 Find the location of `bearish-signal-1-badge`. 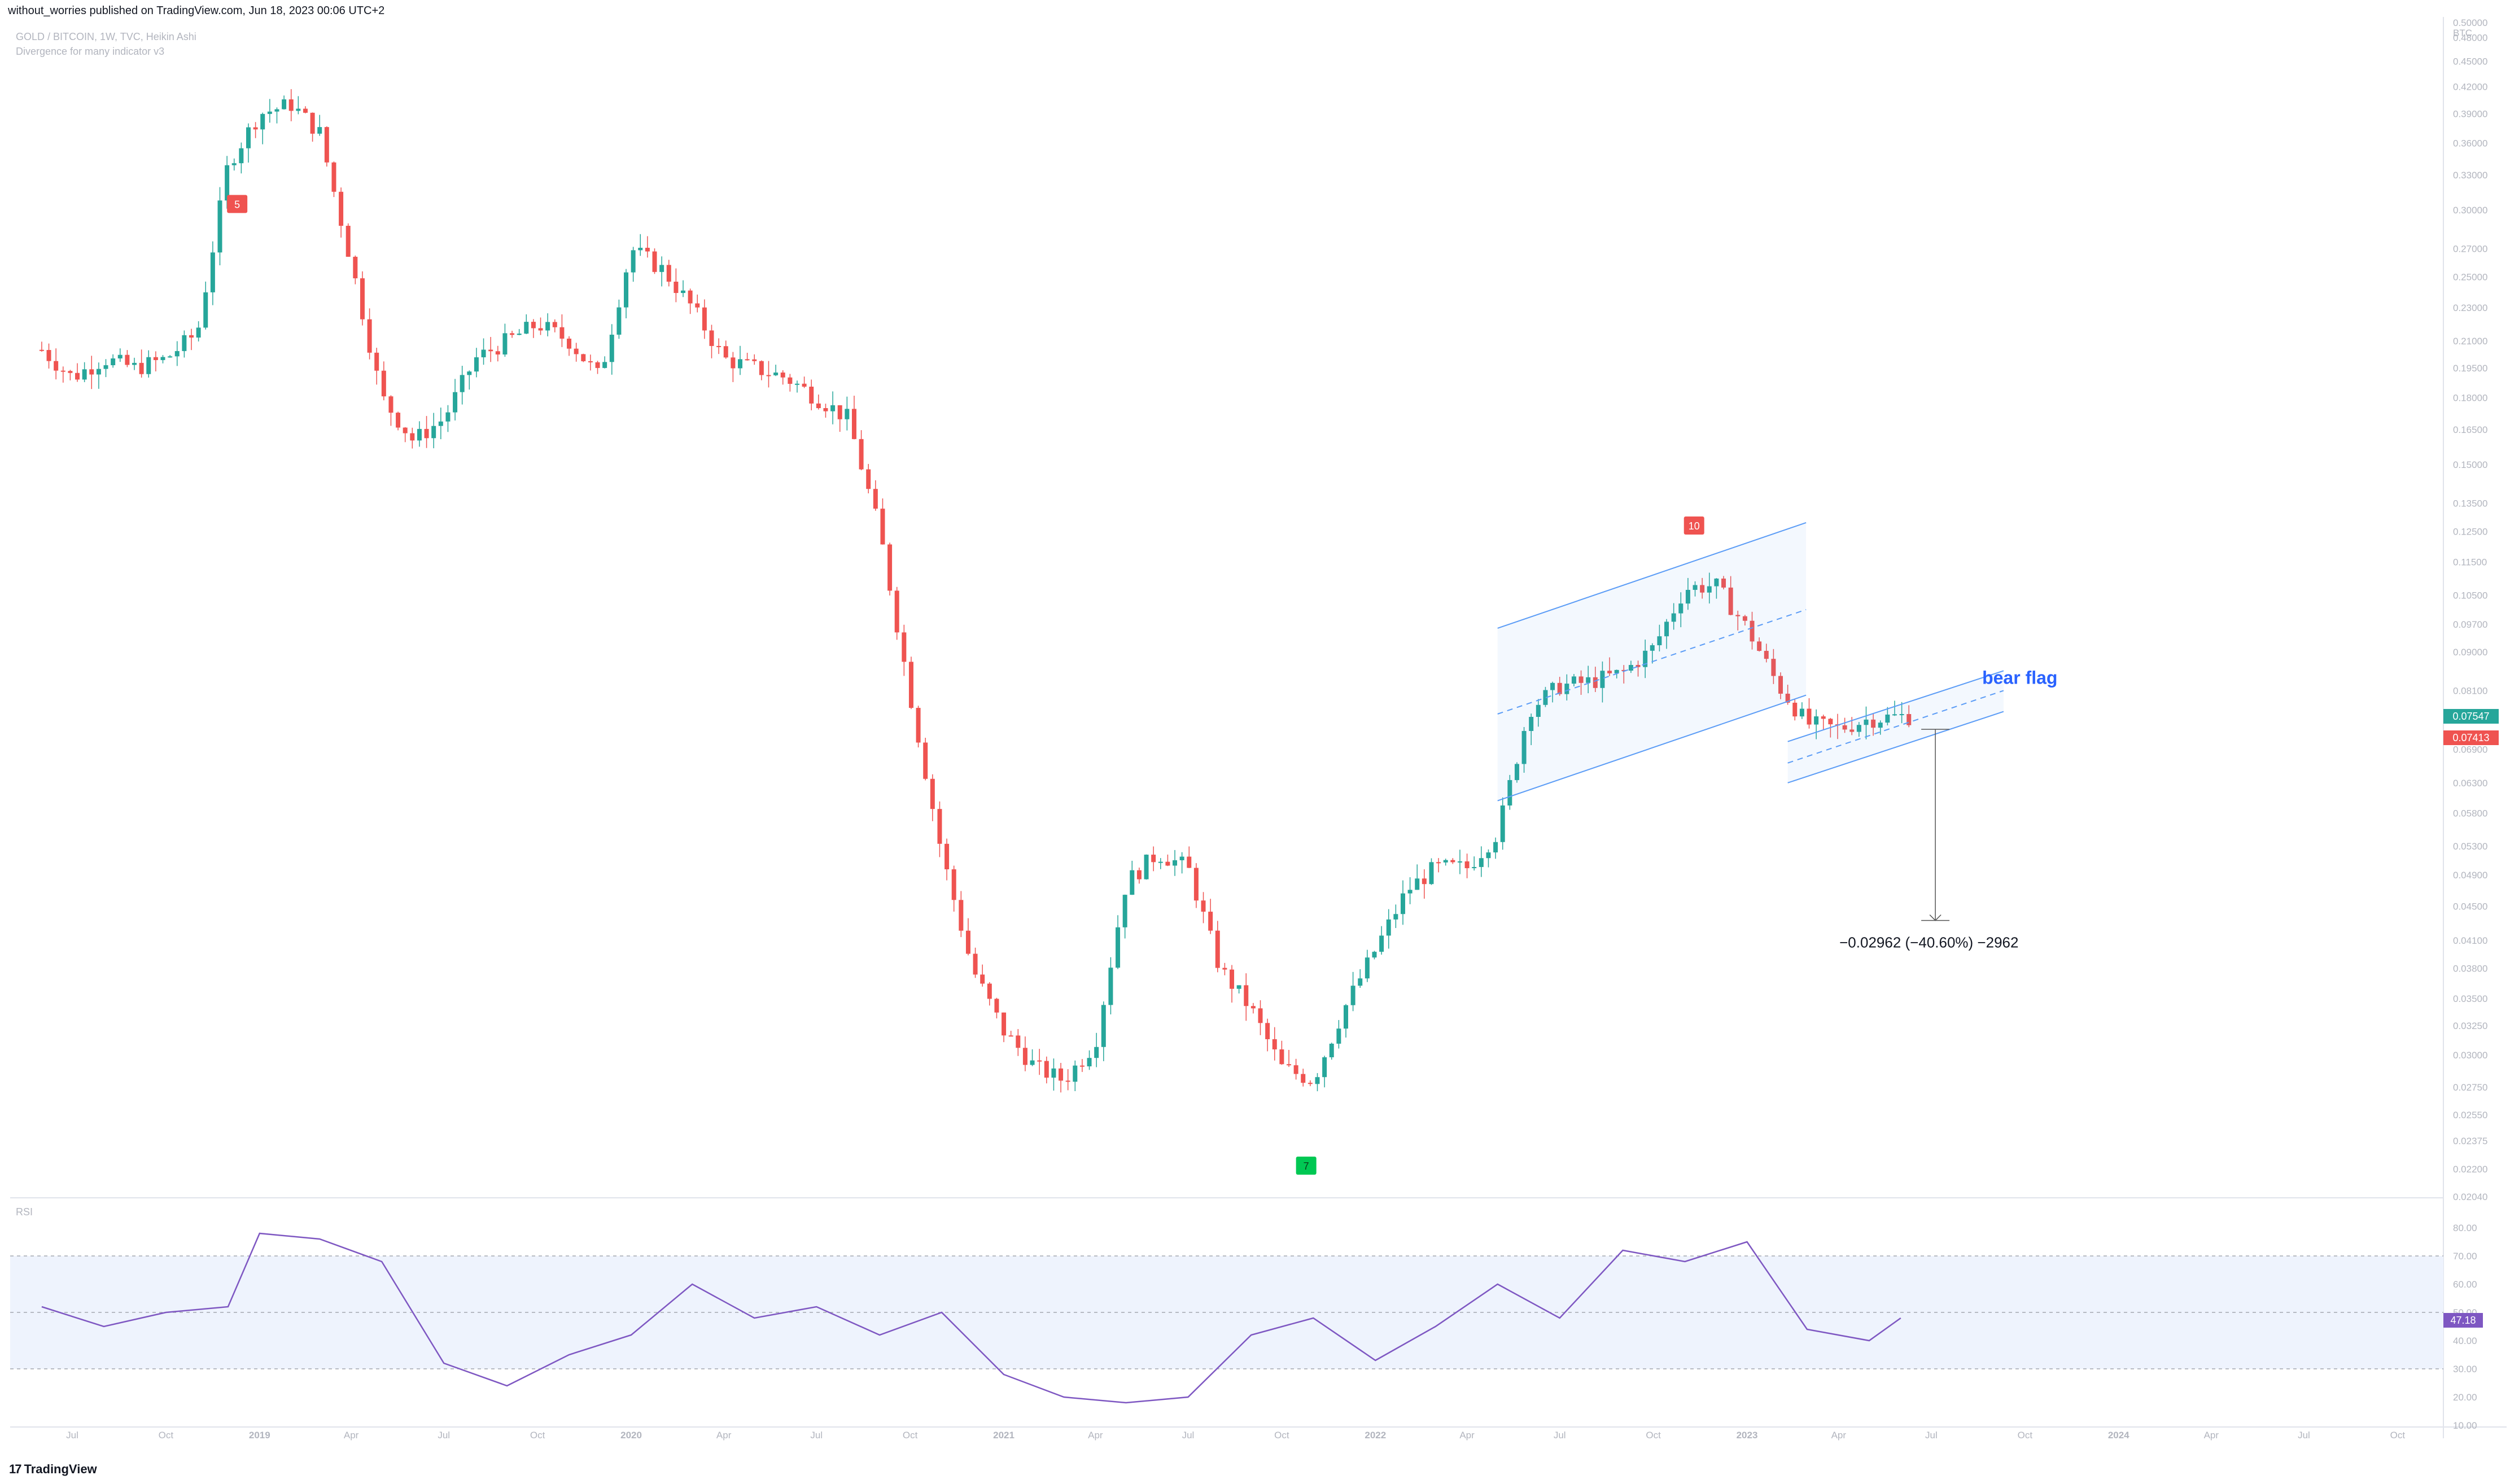

bearish-signal-1-badge is located at coordinates (237, 204).